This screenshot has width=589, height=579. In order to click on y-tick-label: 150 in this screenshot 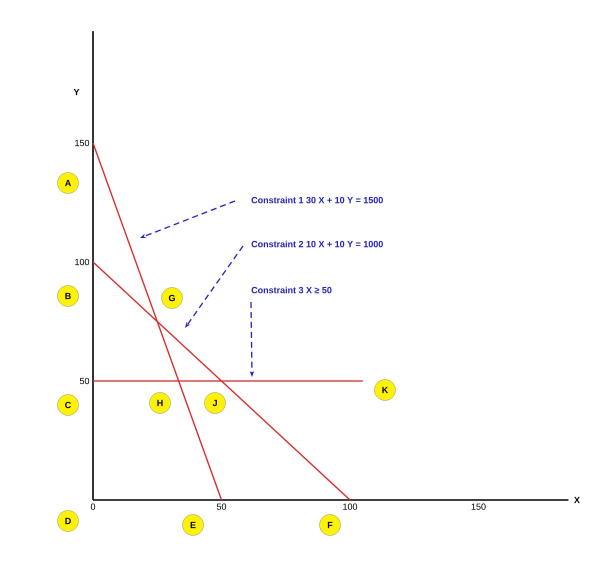, I will do `click(82, 143)`.